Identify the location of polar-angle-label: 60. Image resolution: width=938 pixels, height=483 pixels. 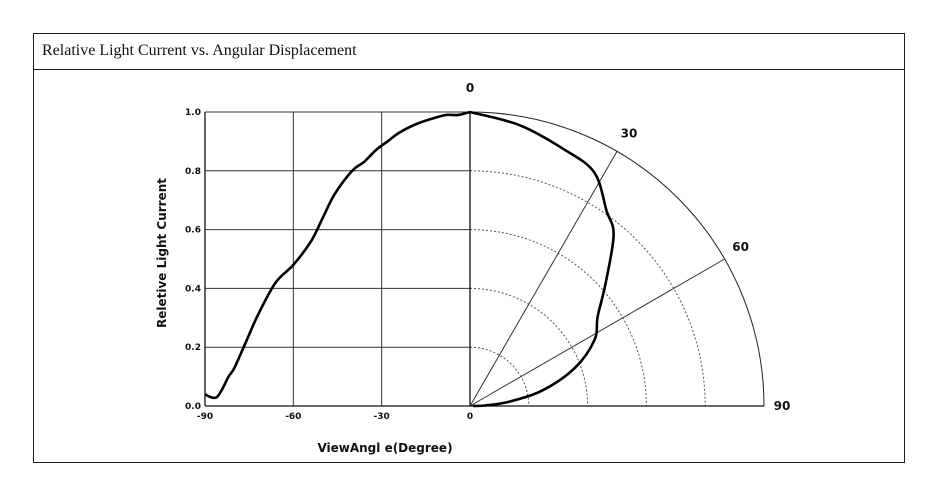
(740, 247).